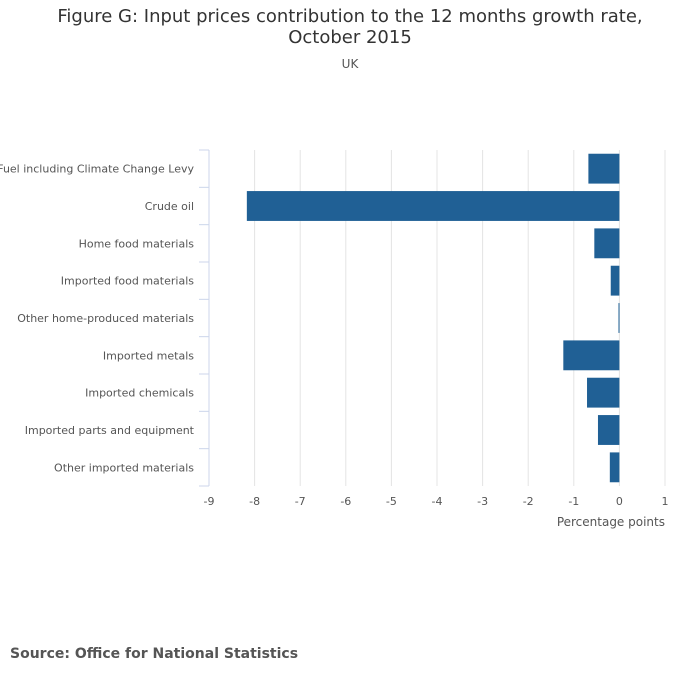  Describe the element at coordinates (482, 501) in the screenshot. I see `x-tick-label: -3` at that location.